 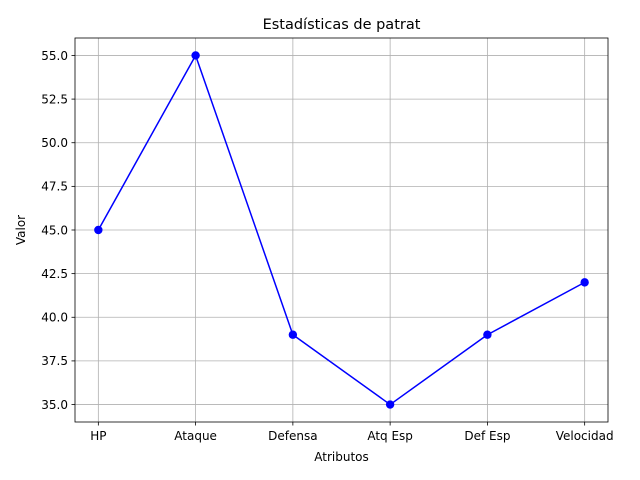 What do you see at coordinates (292, 436) in the screenshot?
I see `x-tick-label: Defensa` at bounding box center [292, 436].